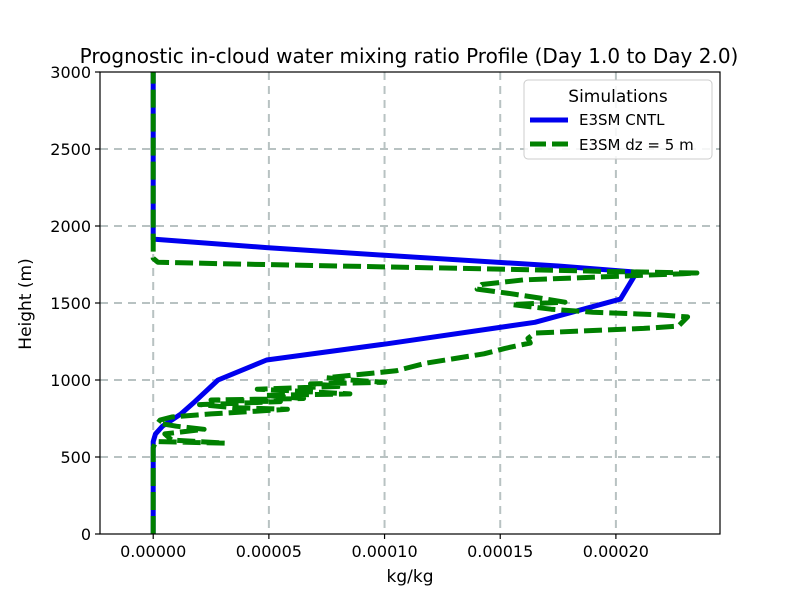  What do you see at coordinates (70, 226) in the screenshot?
I see `y-tick-label: 2000` at bounding box center [70, 226].